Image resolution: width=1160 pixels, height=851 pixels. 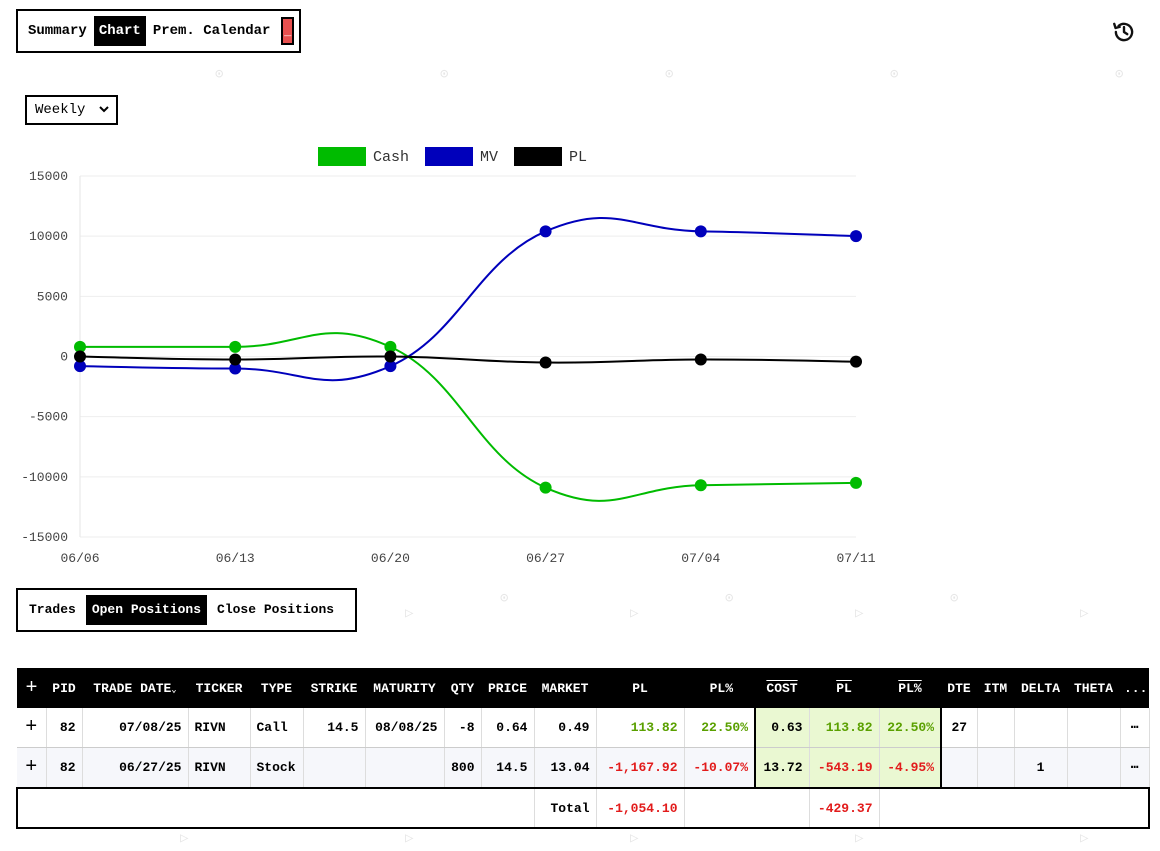 I want to click on col-header-delta: DELTA, so click(x=1040, y=688).